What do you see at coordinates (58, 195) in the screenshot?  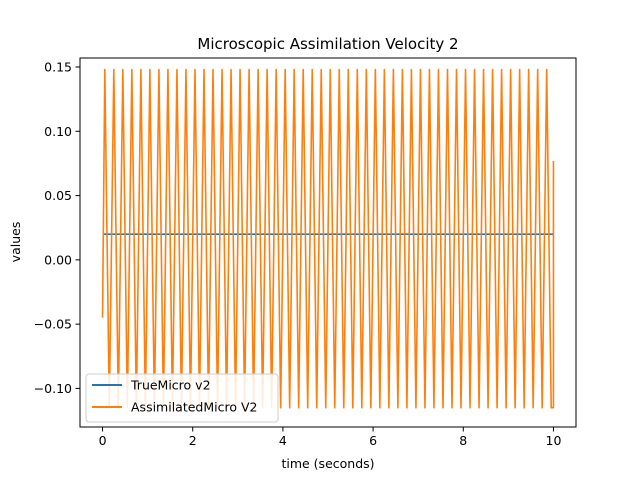 I see `y-tick-label: 0.05` at bounding box center [58, 195].